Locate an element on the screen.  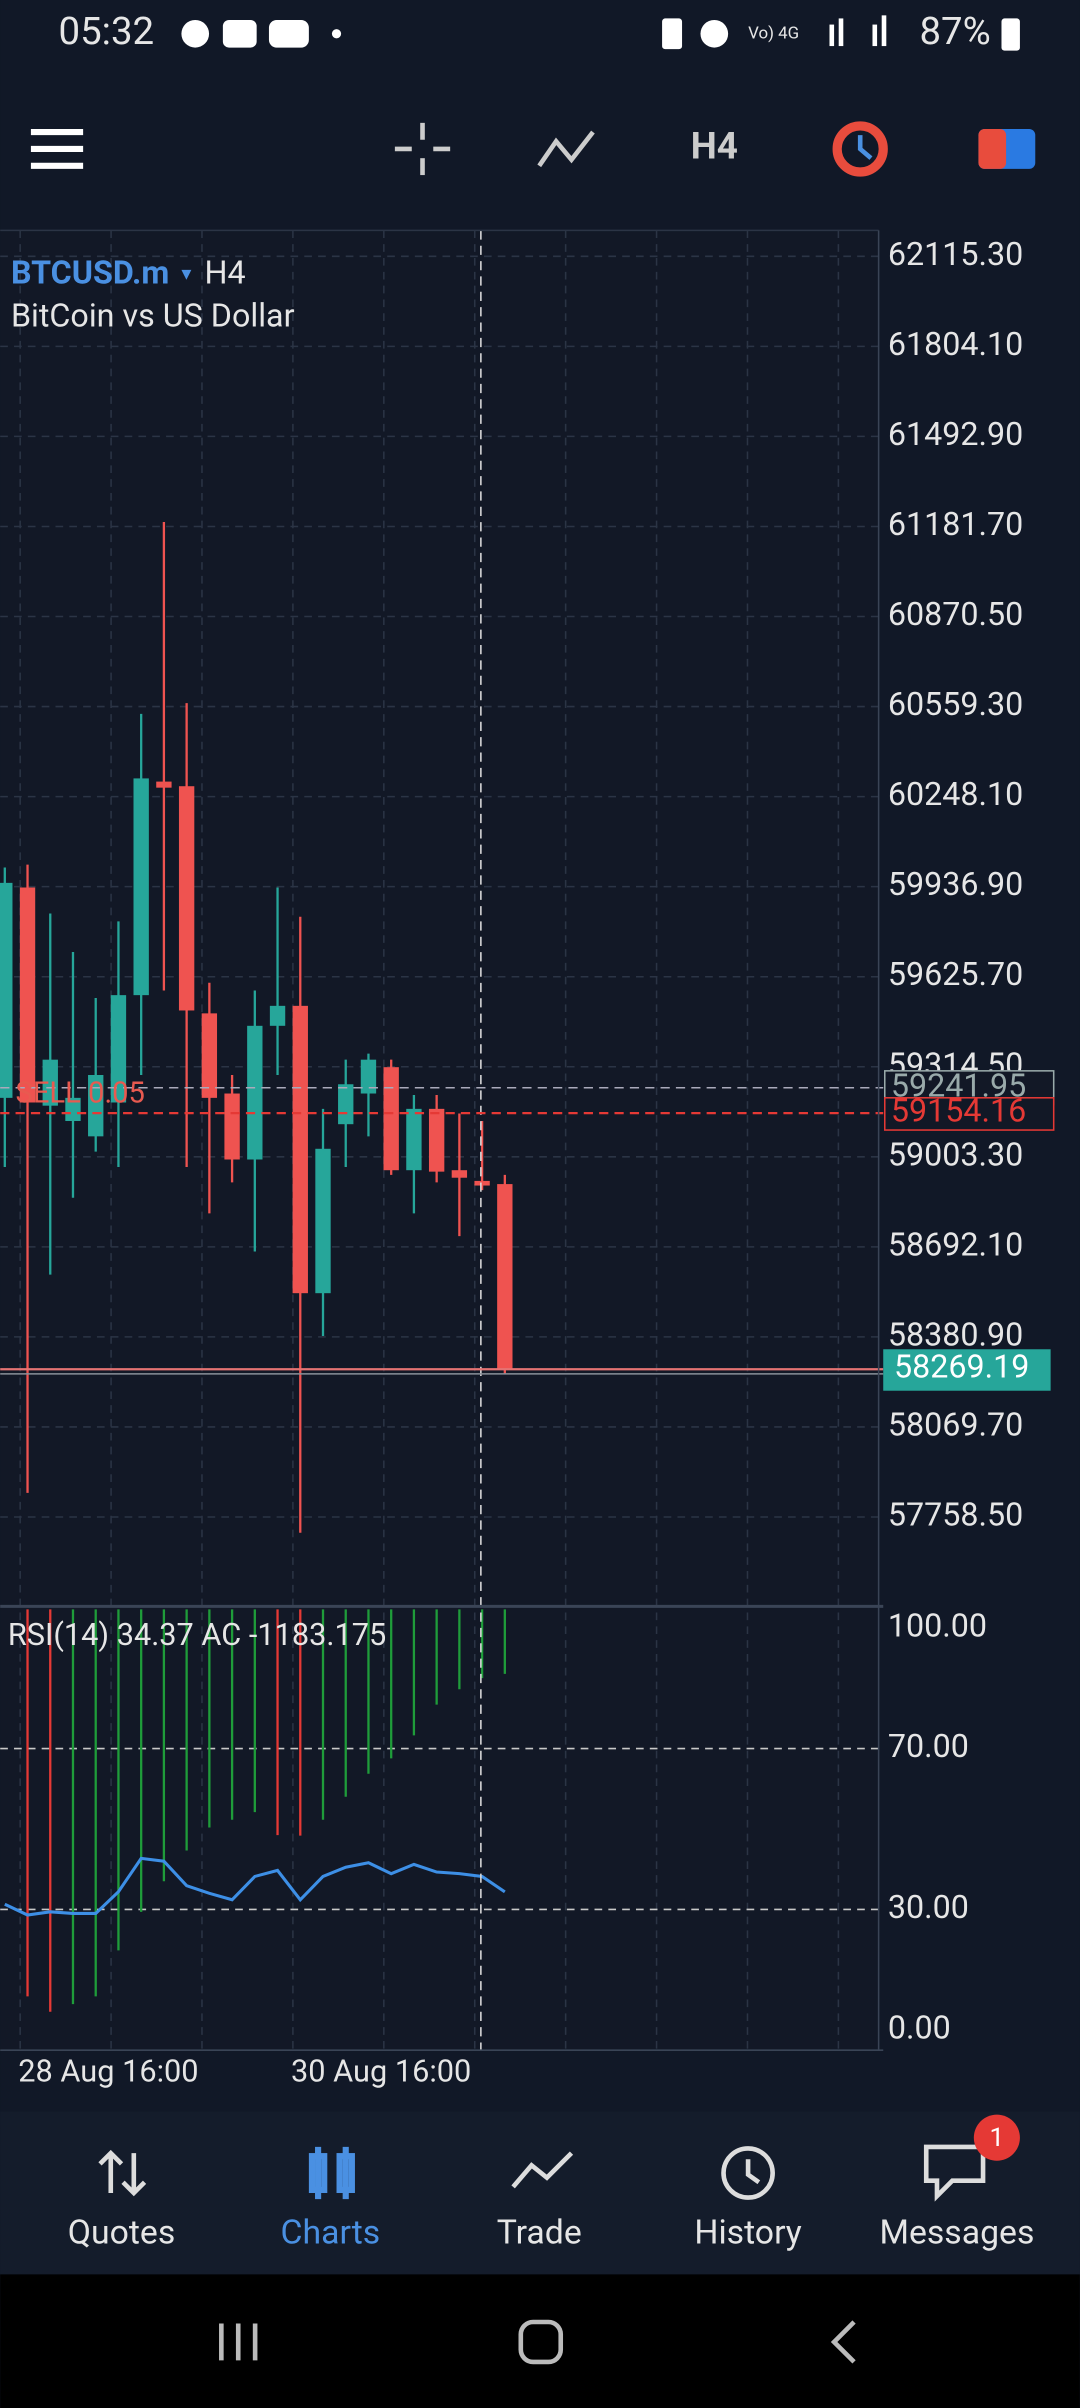
price-tick-label: 57758.50 is located at coordinates (955, 1515).